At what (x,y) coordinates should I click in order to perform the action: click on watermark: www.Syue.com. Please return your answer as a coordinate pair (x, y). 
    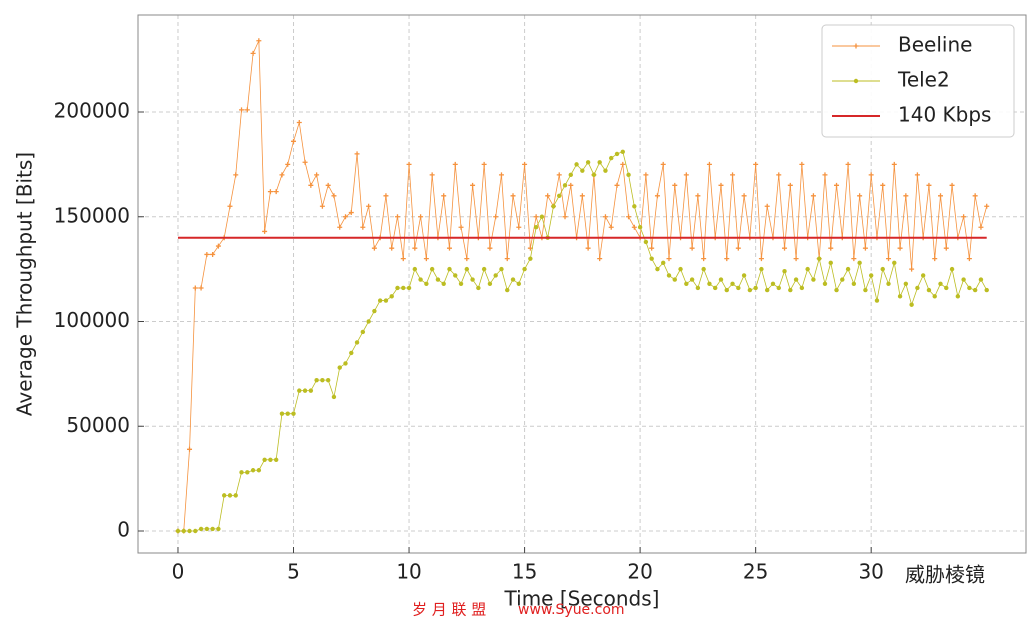
    Looking at the image, I should click on (571, 610).